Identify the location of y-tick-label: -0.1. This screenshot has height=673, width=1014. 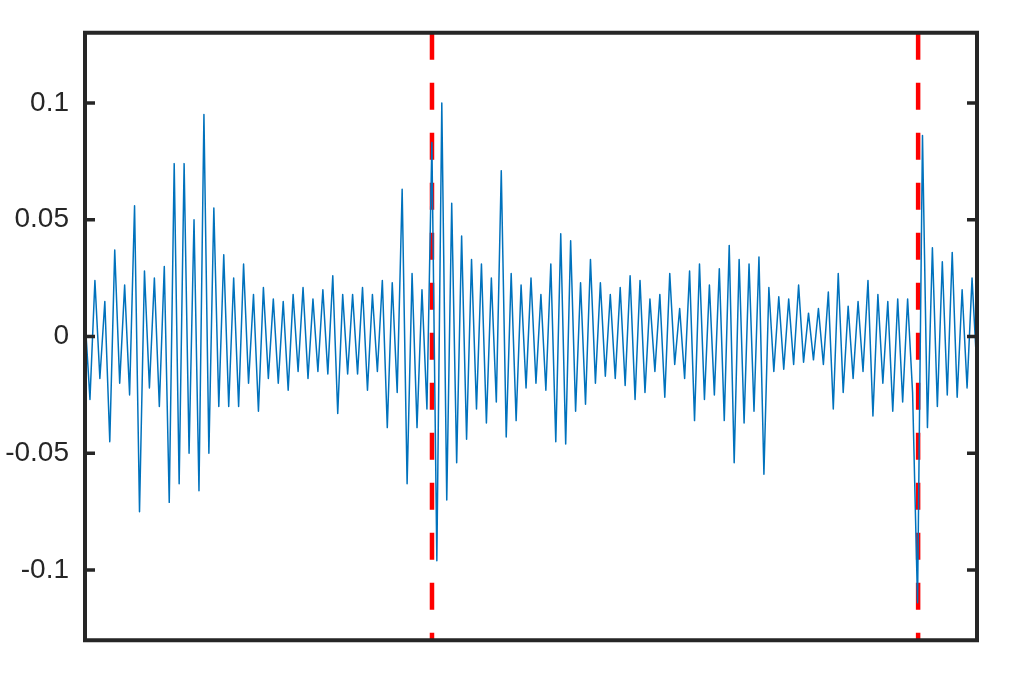
(44, 568).